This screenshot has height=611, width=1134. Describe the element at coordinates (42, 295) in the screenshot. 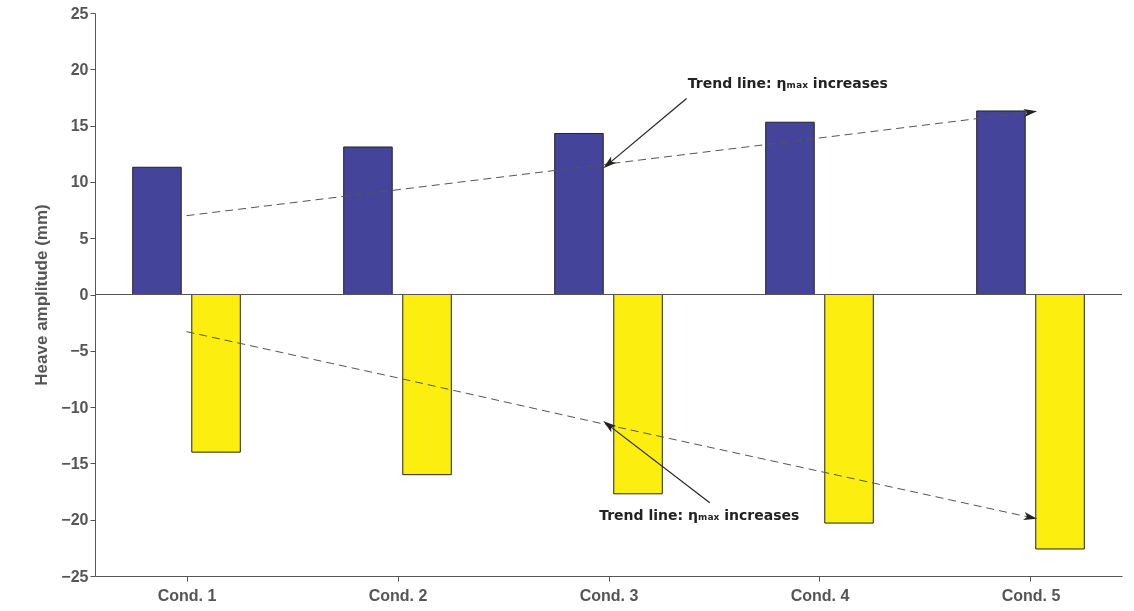

I see `y-axis-title: Heave amplitude (mm)` at that location.